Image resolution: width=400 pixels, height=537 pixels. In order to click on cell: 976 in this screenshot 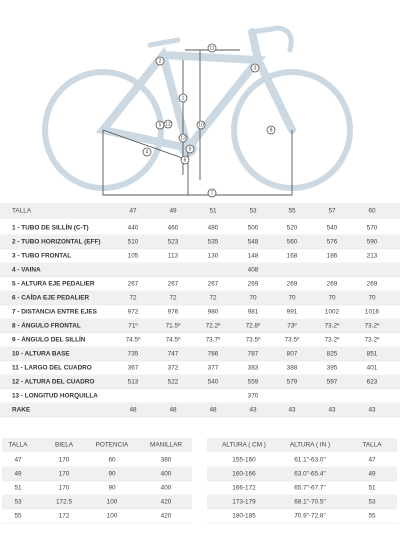, I will do `click(173, 312)`.